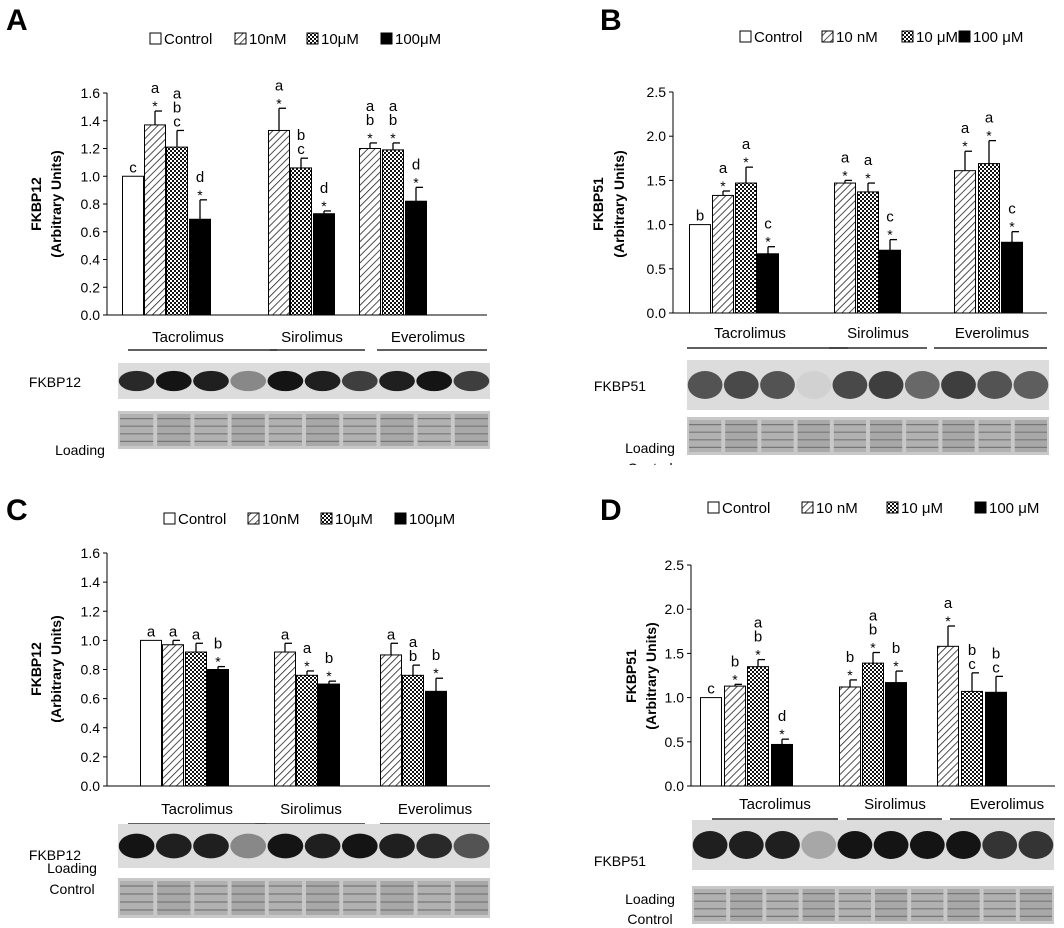 This screenshot has height=928, width=1064. I want to click on blot-loading-label: Loading, so click(80, 450).